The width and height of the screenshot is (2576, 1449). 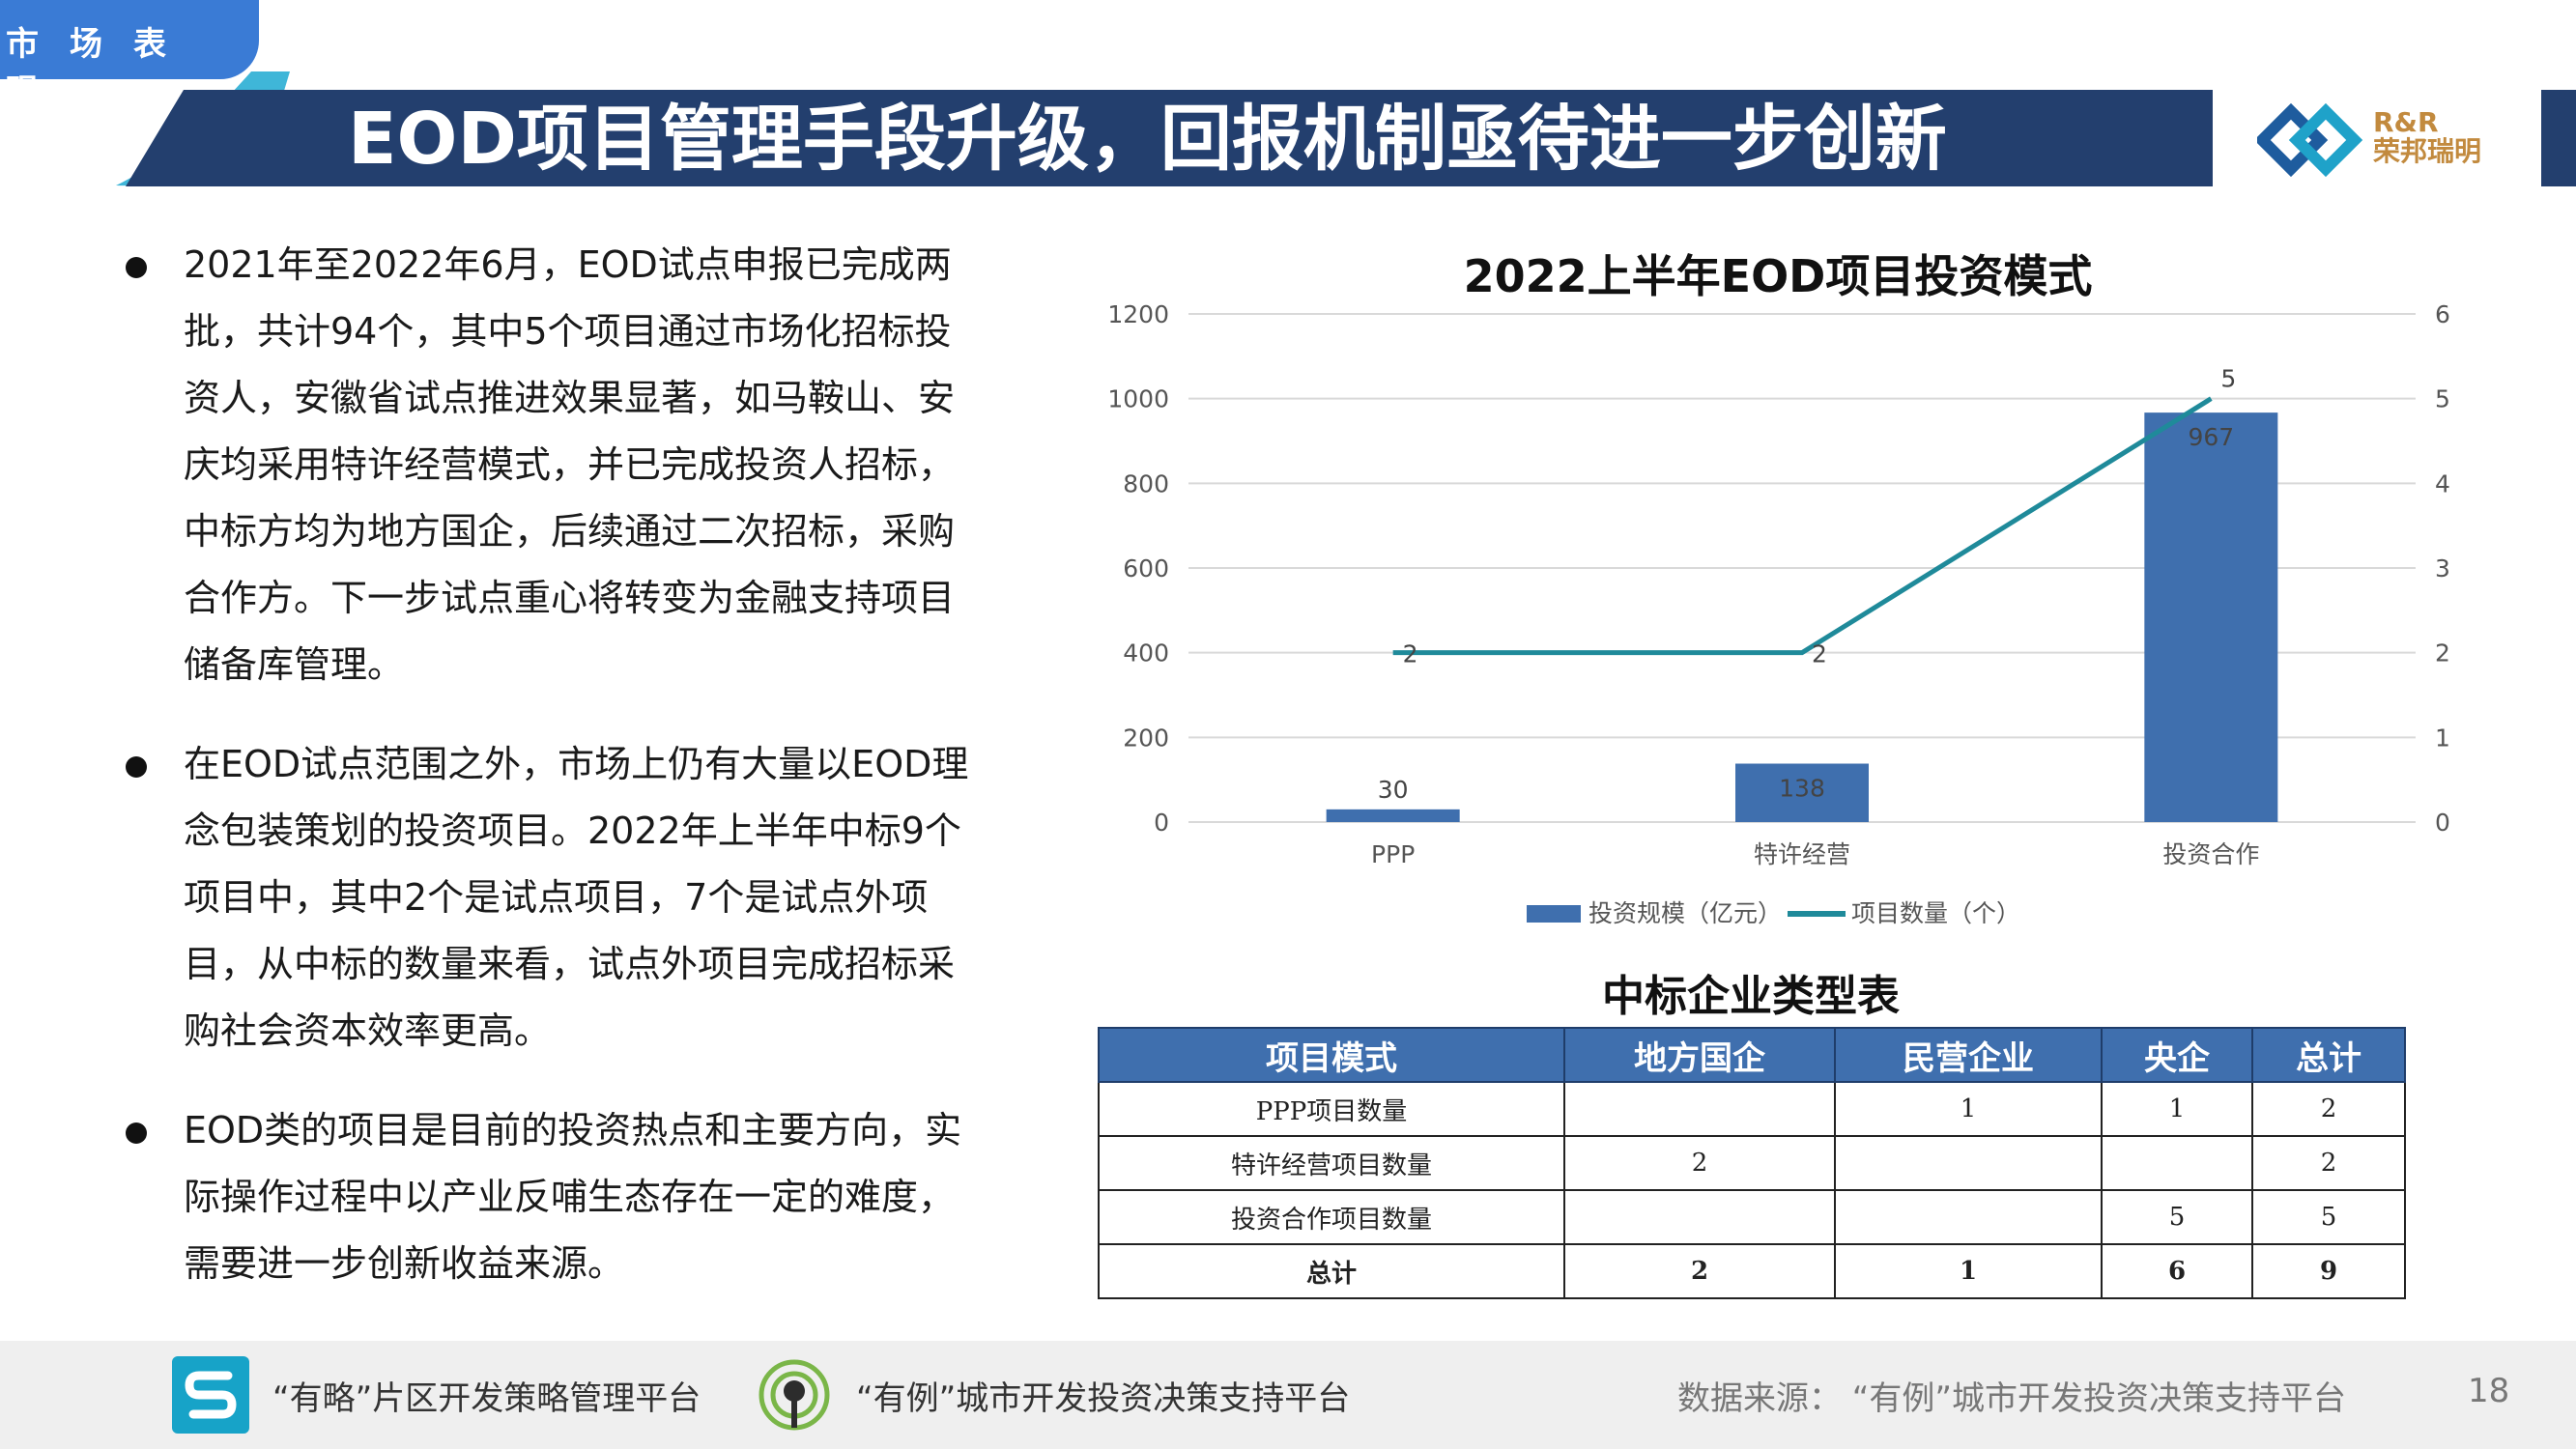 I want to click on section-tab: 市场表现, so click(x=130, y=55).